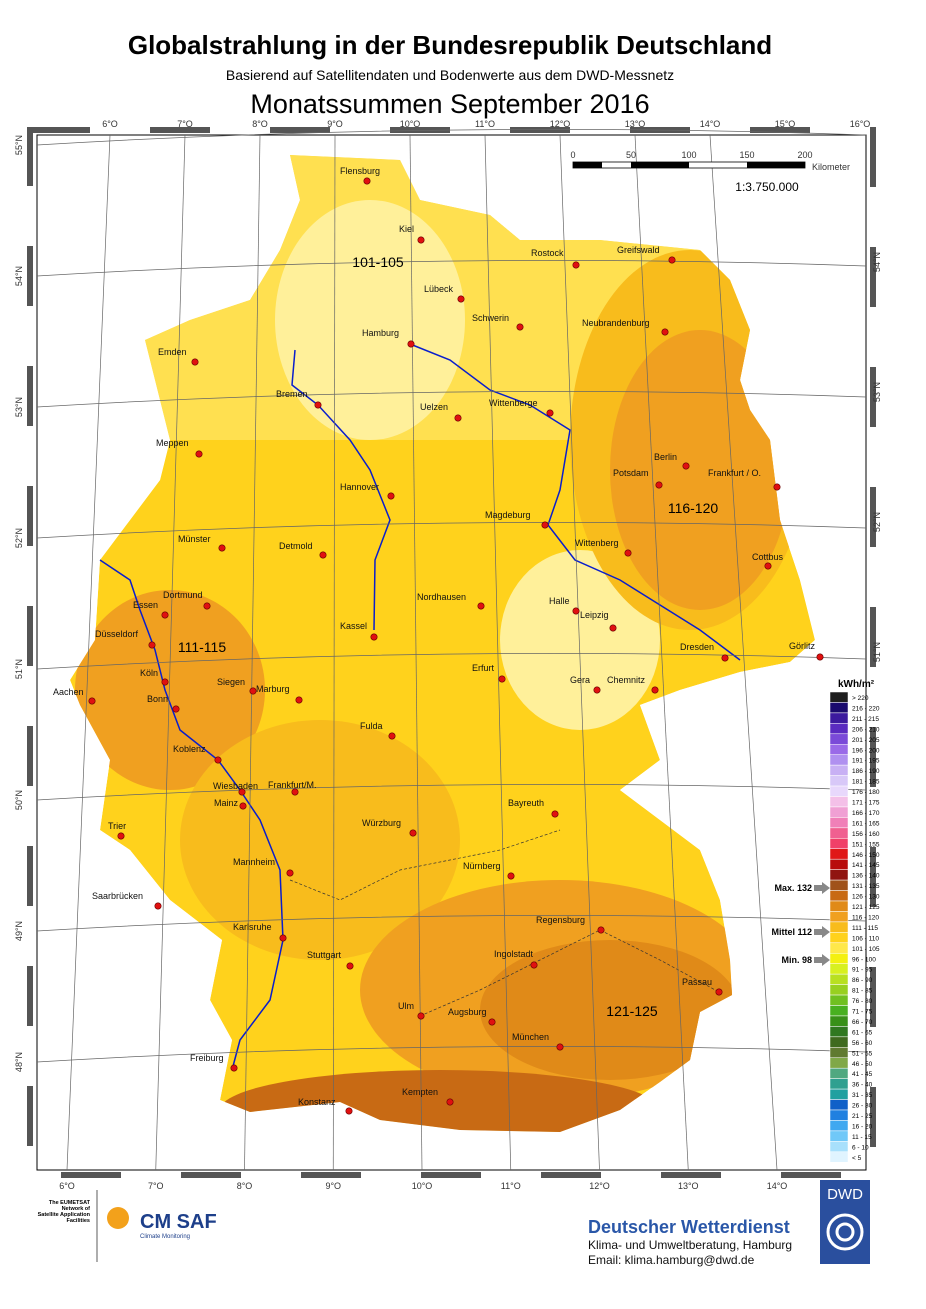  Describe the element at coordinates (511, 1186) in the screenshot. I see `lon-bottom: 11°O` at that location.